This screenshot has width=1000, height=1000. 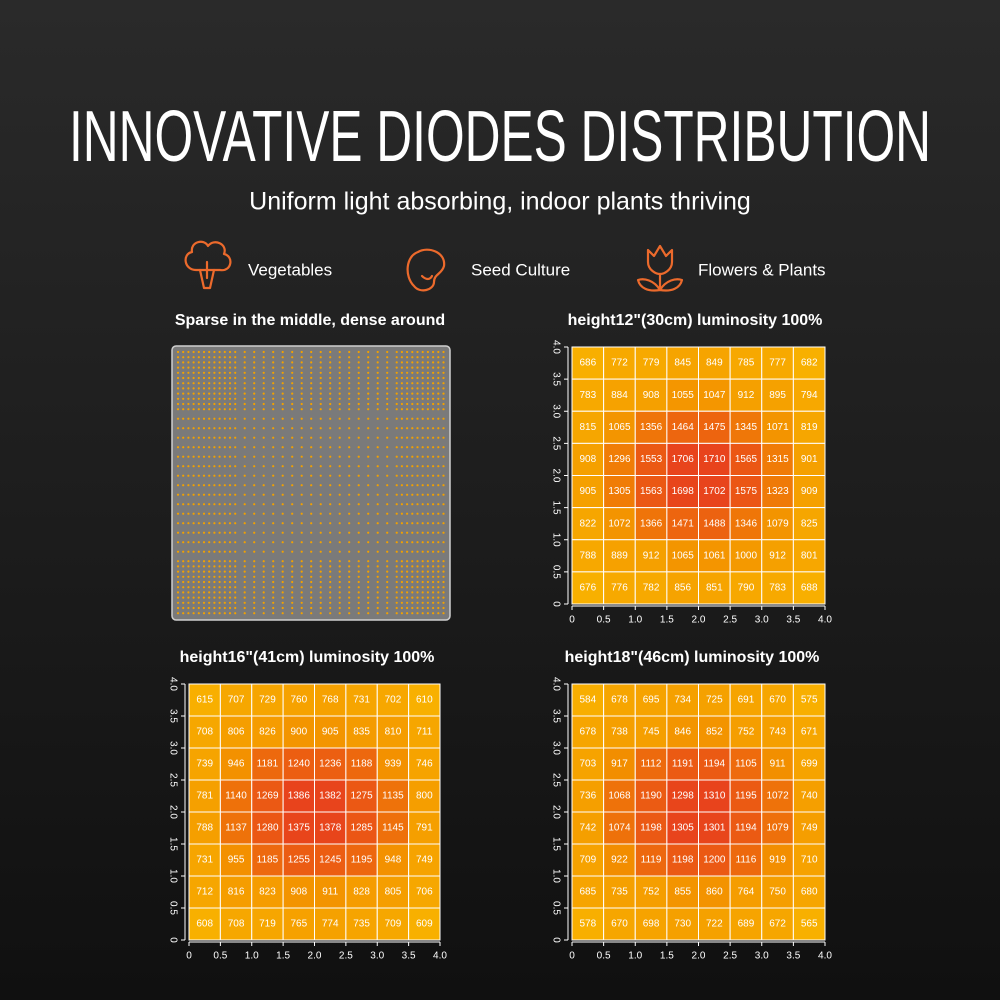 What do you see at coordinates (267, 924) in the screenshot?
I see `cell-label: 719` at bounding box center [267, 924].